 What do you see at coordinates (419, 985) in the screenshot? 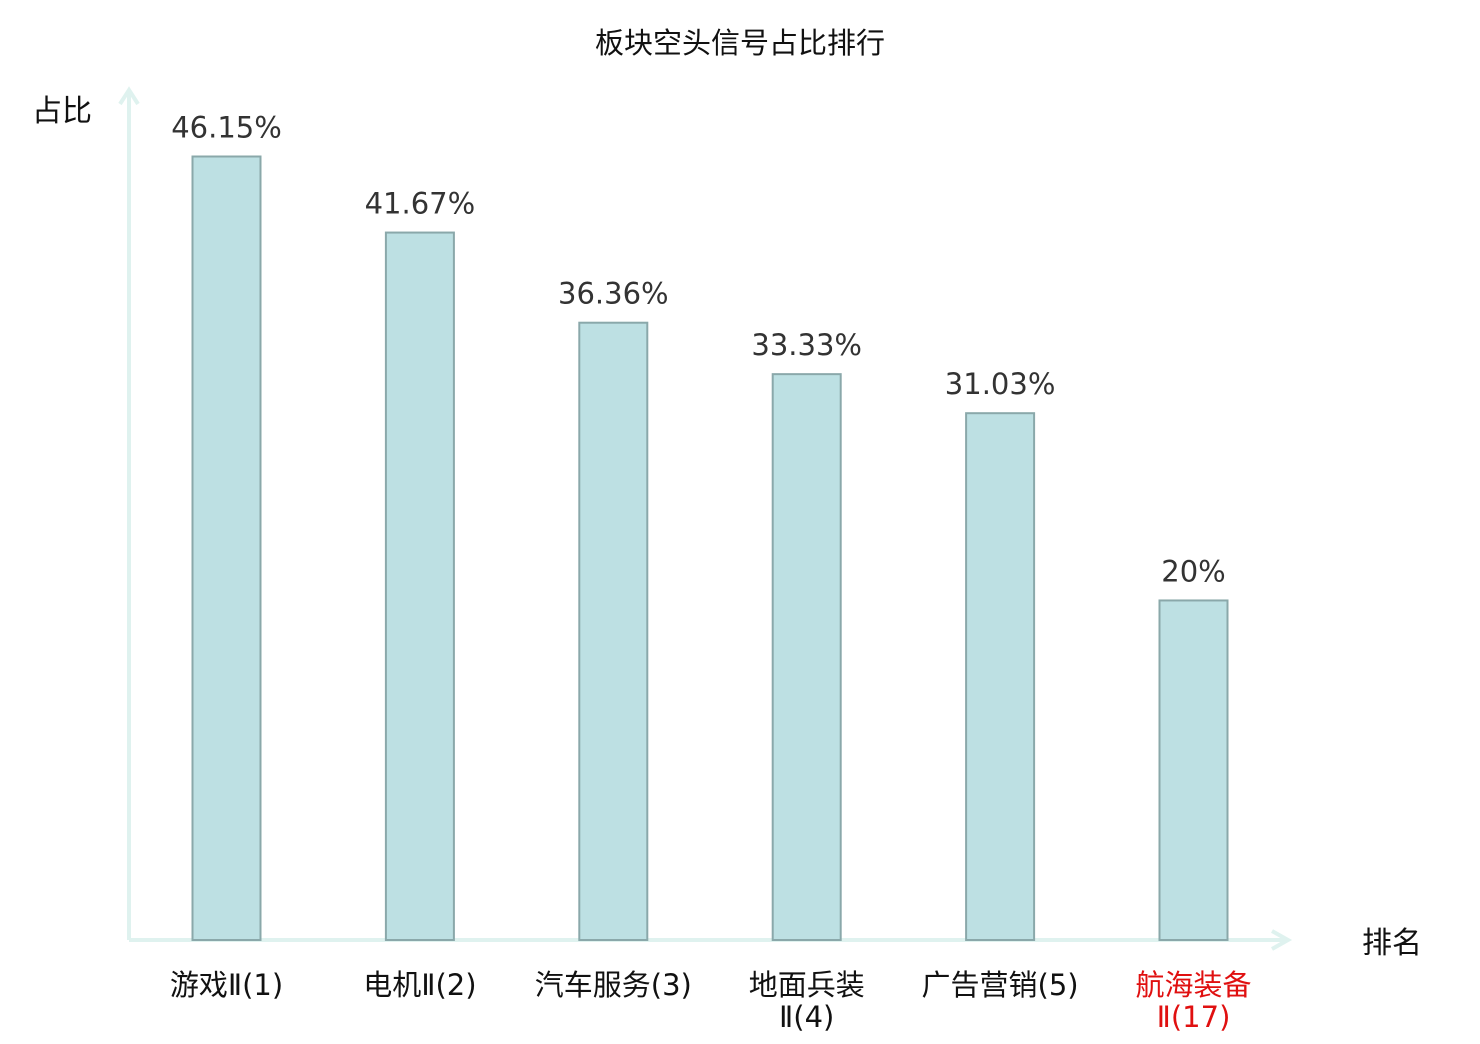
I see `category-label: 电机Ⅱ(2)` at bounding box center [419, 985].